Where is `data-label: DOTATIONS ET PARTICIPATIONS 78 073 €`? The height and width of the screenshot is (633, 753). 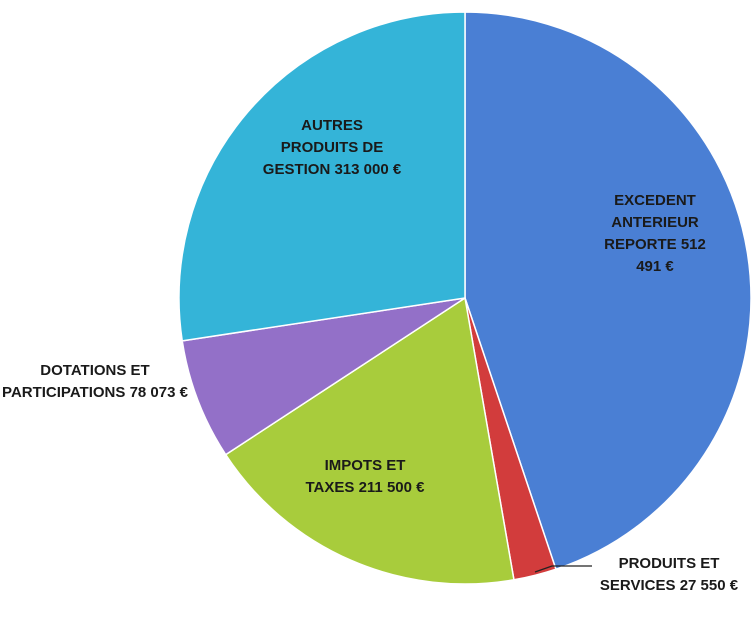
data-label: DOTATIONS ET PARTICIPATIONS 78 073 € is located at coordinates (95, 382).